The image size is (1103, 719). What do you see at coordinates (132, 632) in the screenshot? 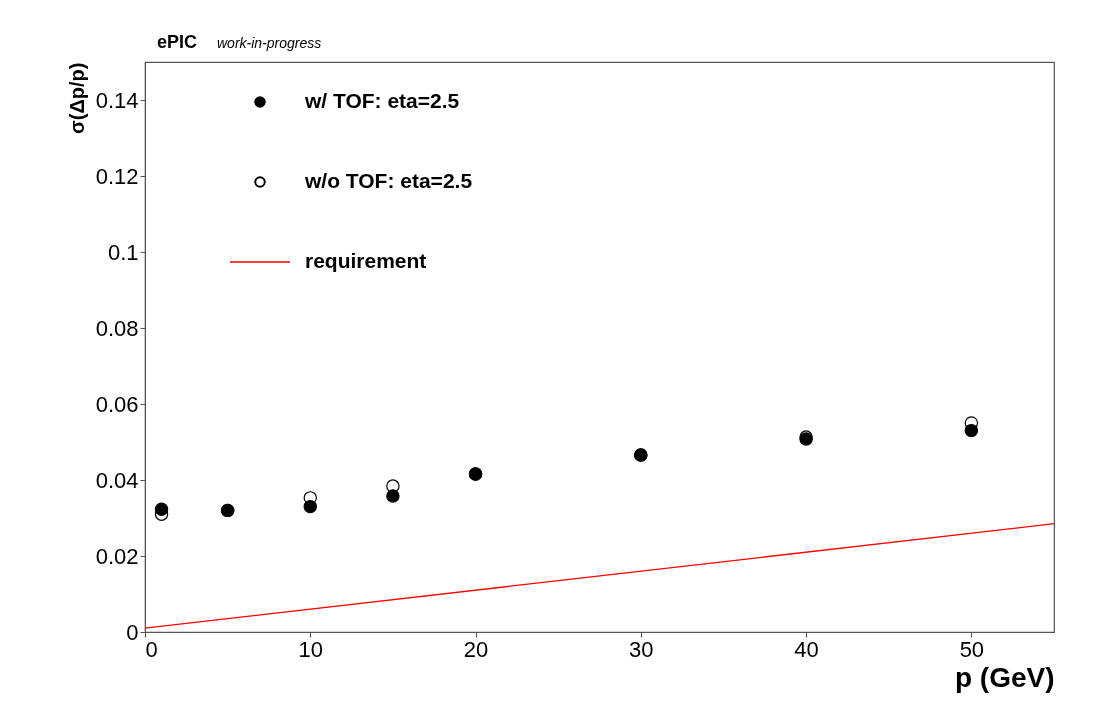
I see `y-tick-label: 0` at bounding box center [132, 632].